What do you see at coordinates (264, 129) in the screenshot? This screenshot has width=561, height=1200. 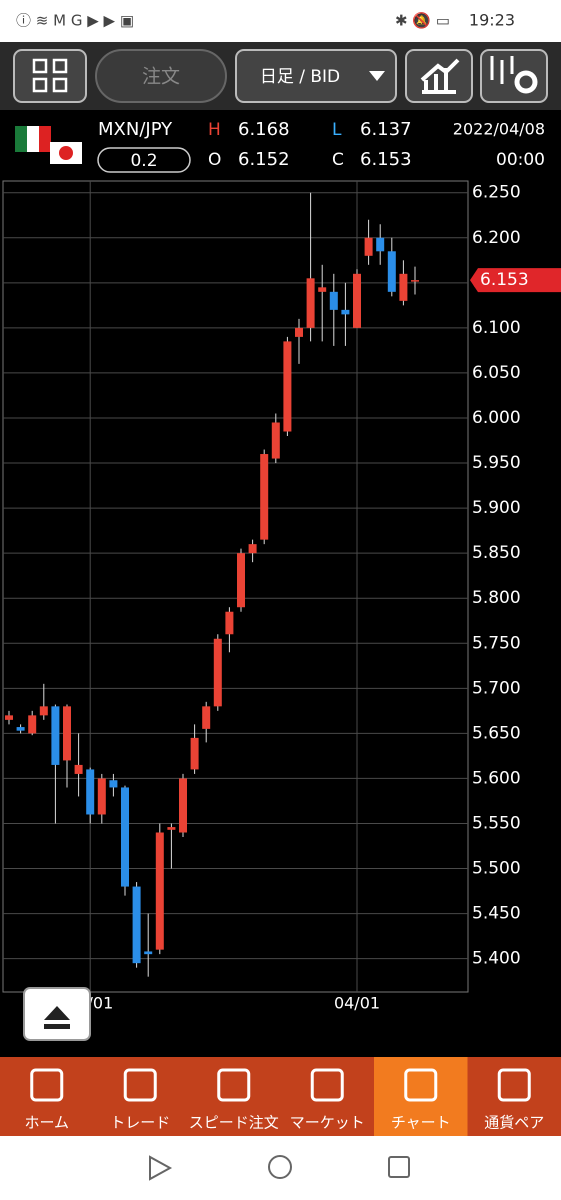 I see `high-value: 6.168` at bounding box center [264, 129].